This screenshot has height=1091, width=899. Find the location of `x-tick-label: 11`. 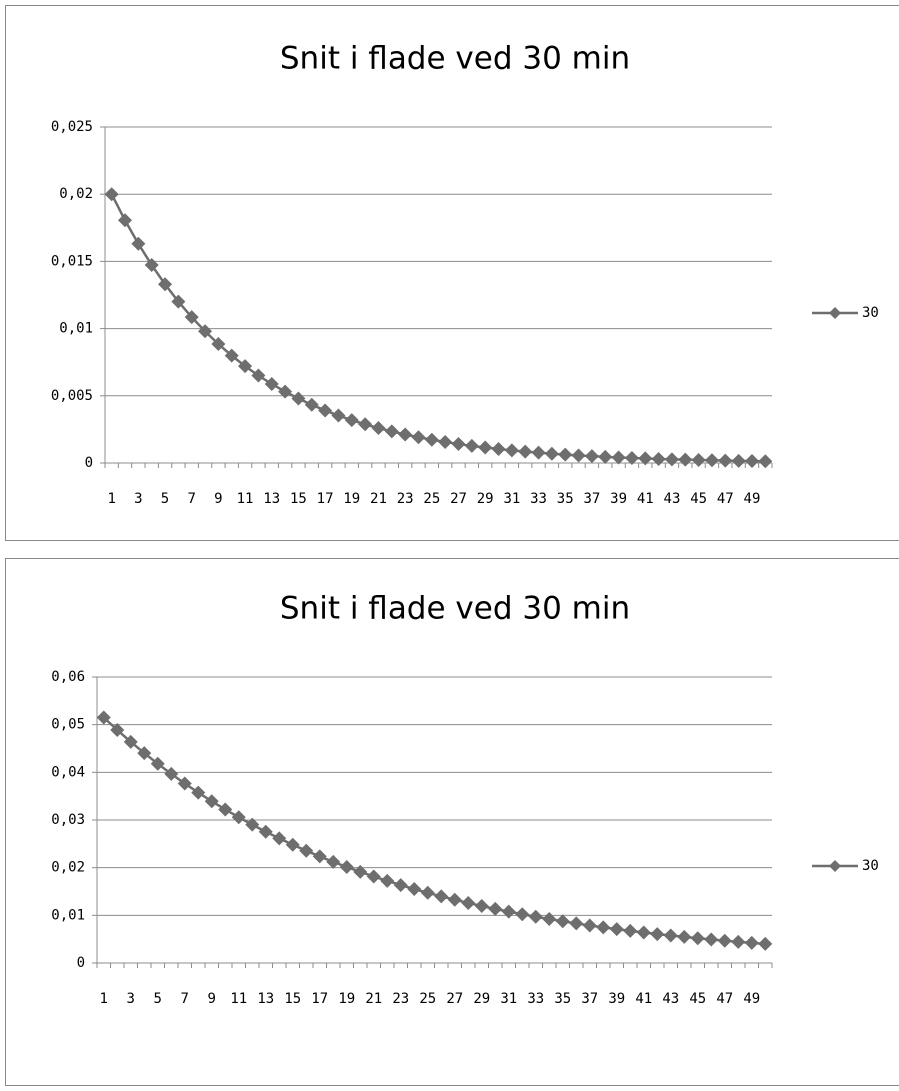

x-tick-label: 11 is located at coordinates (245, 499).